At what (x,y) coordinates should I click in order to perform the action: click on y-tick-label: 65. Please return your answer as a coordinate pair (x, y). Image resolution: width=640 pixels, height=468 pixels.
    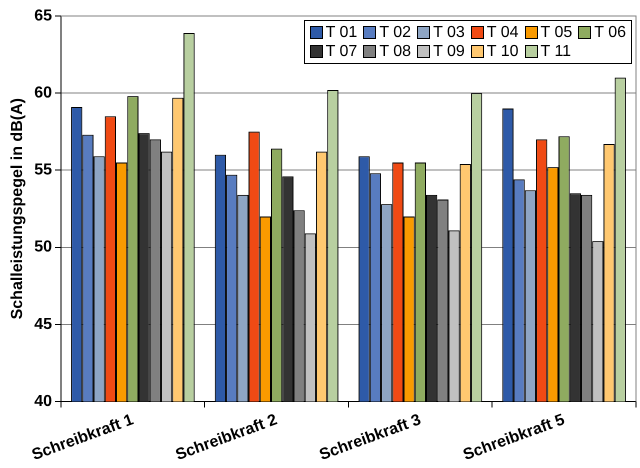
    Looking at the image, I should click on (43, 15).